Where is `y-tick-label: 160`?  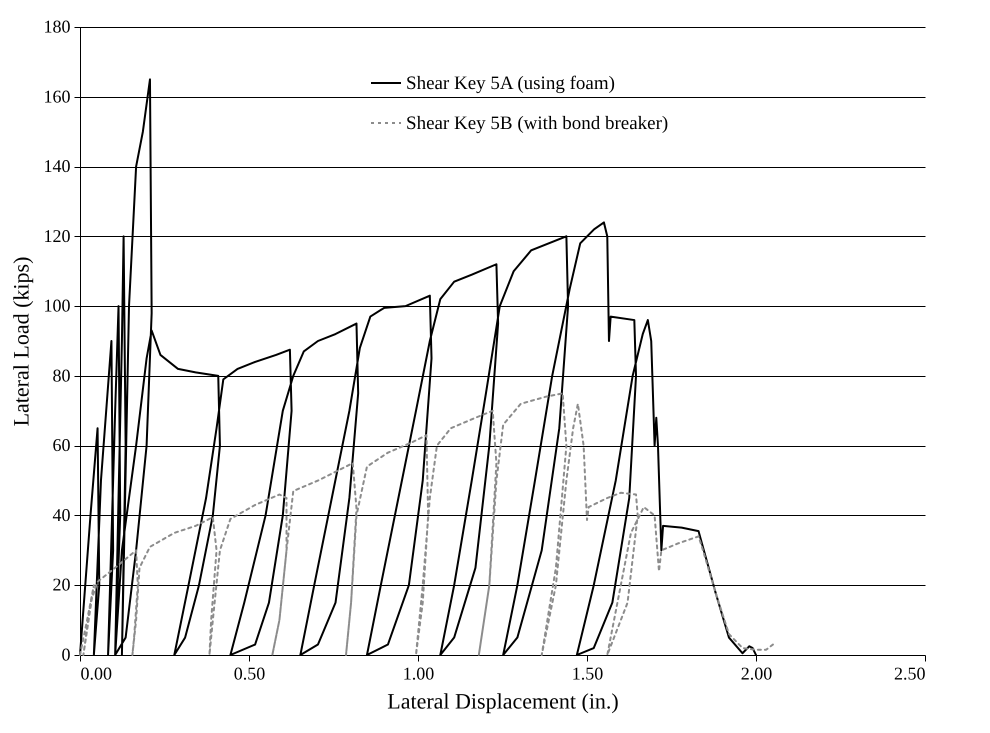 y-tick-label: 160 is located at coordinates (57, 96).